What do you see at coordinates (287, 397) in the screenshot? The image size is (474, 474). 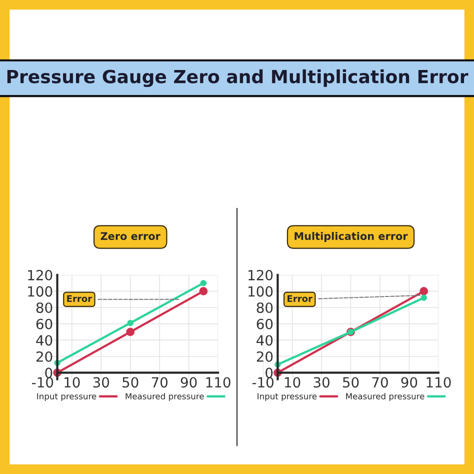 I see `text: Input pressure` at bounding box center [287, 397].